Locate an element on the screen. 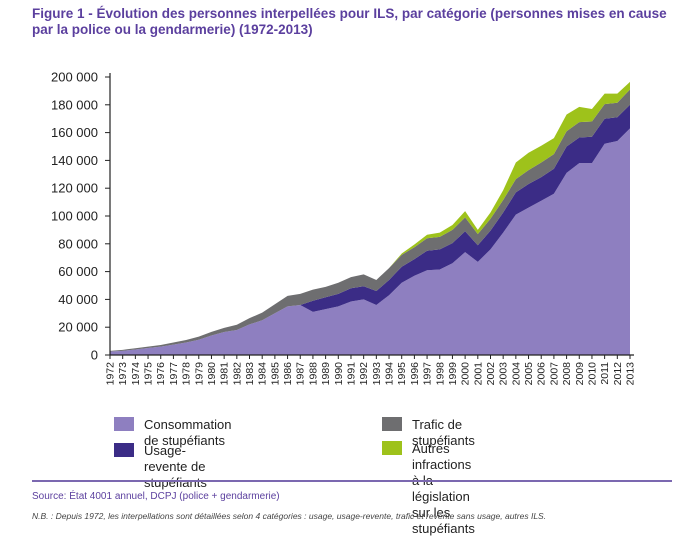 This screenshot has width=684, height=537. x-tick-label: 2001 is located at coordinates (478, 374).